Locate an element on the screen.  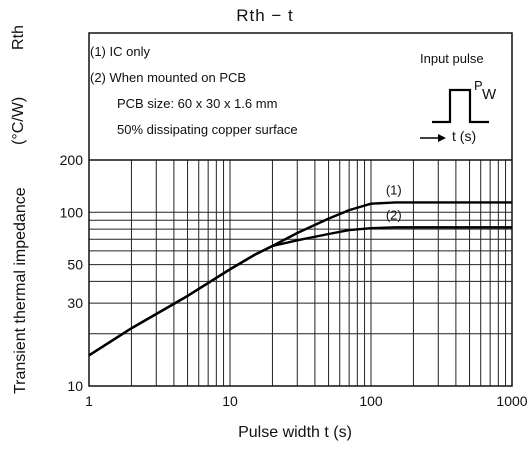
y-tick-label: 10 is located at coordinates (75, 386).